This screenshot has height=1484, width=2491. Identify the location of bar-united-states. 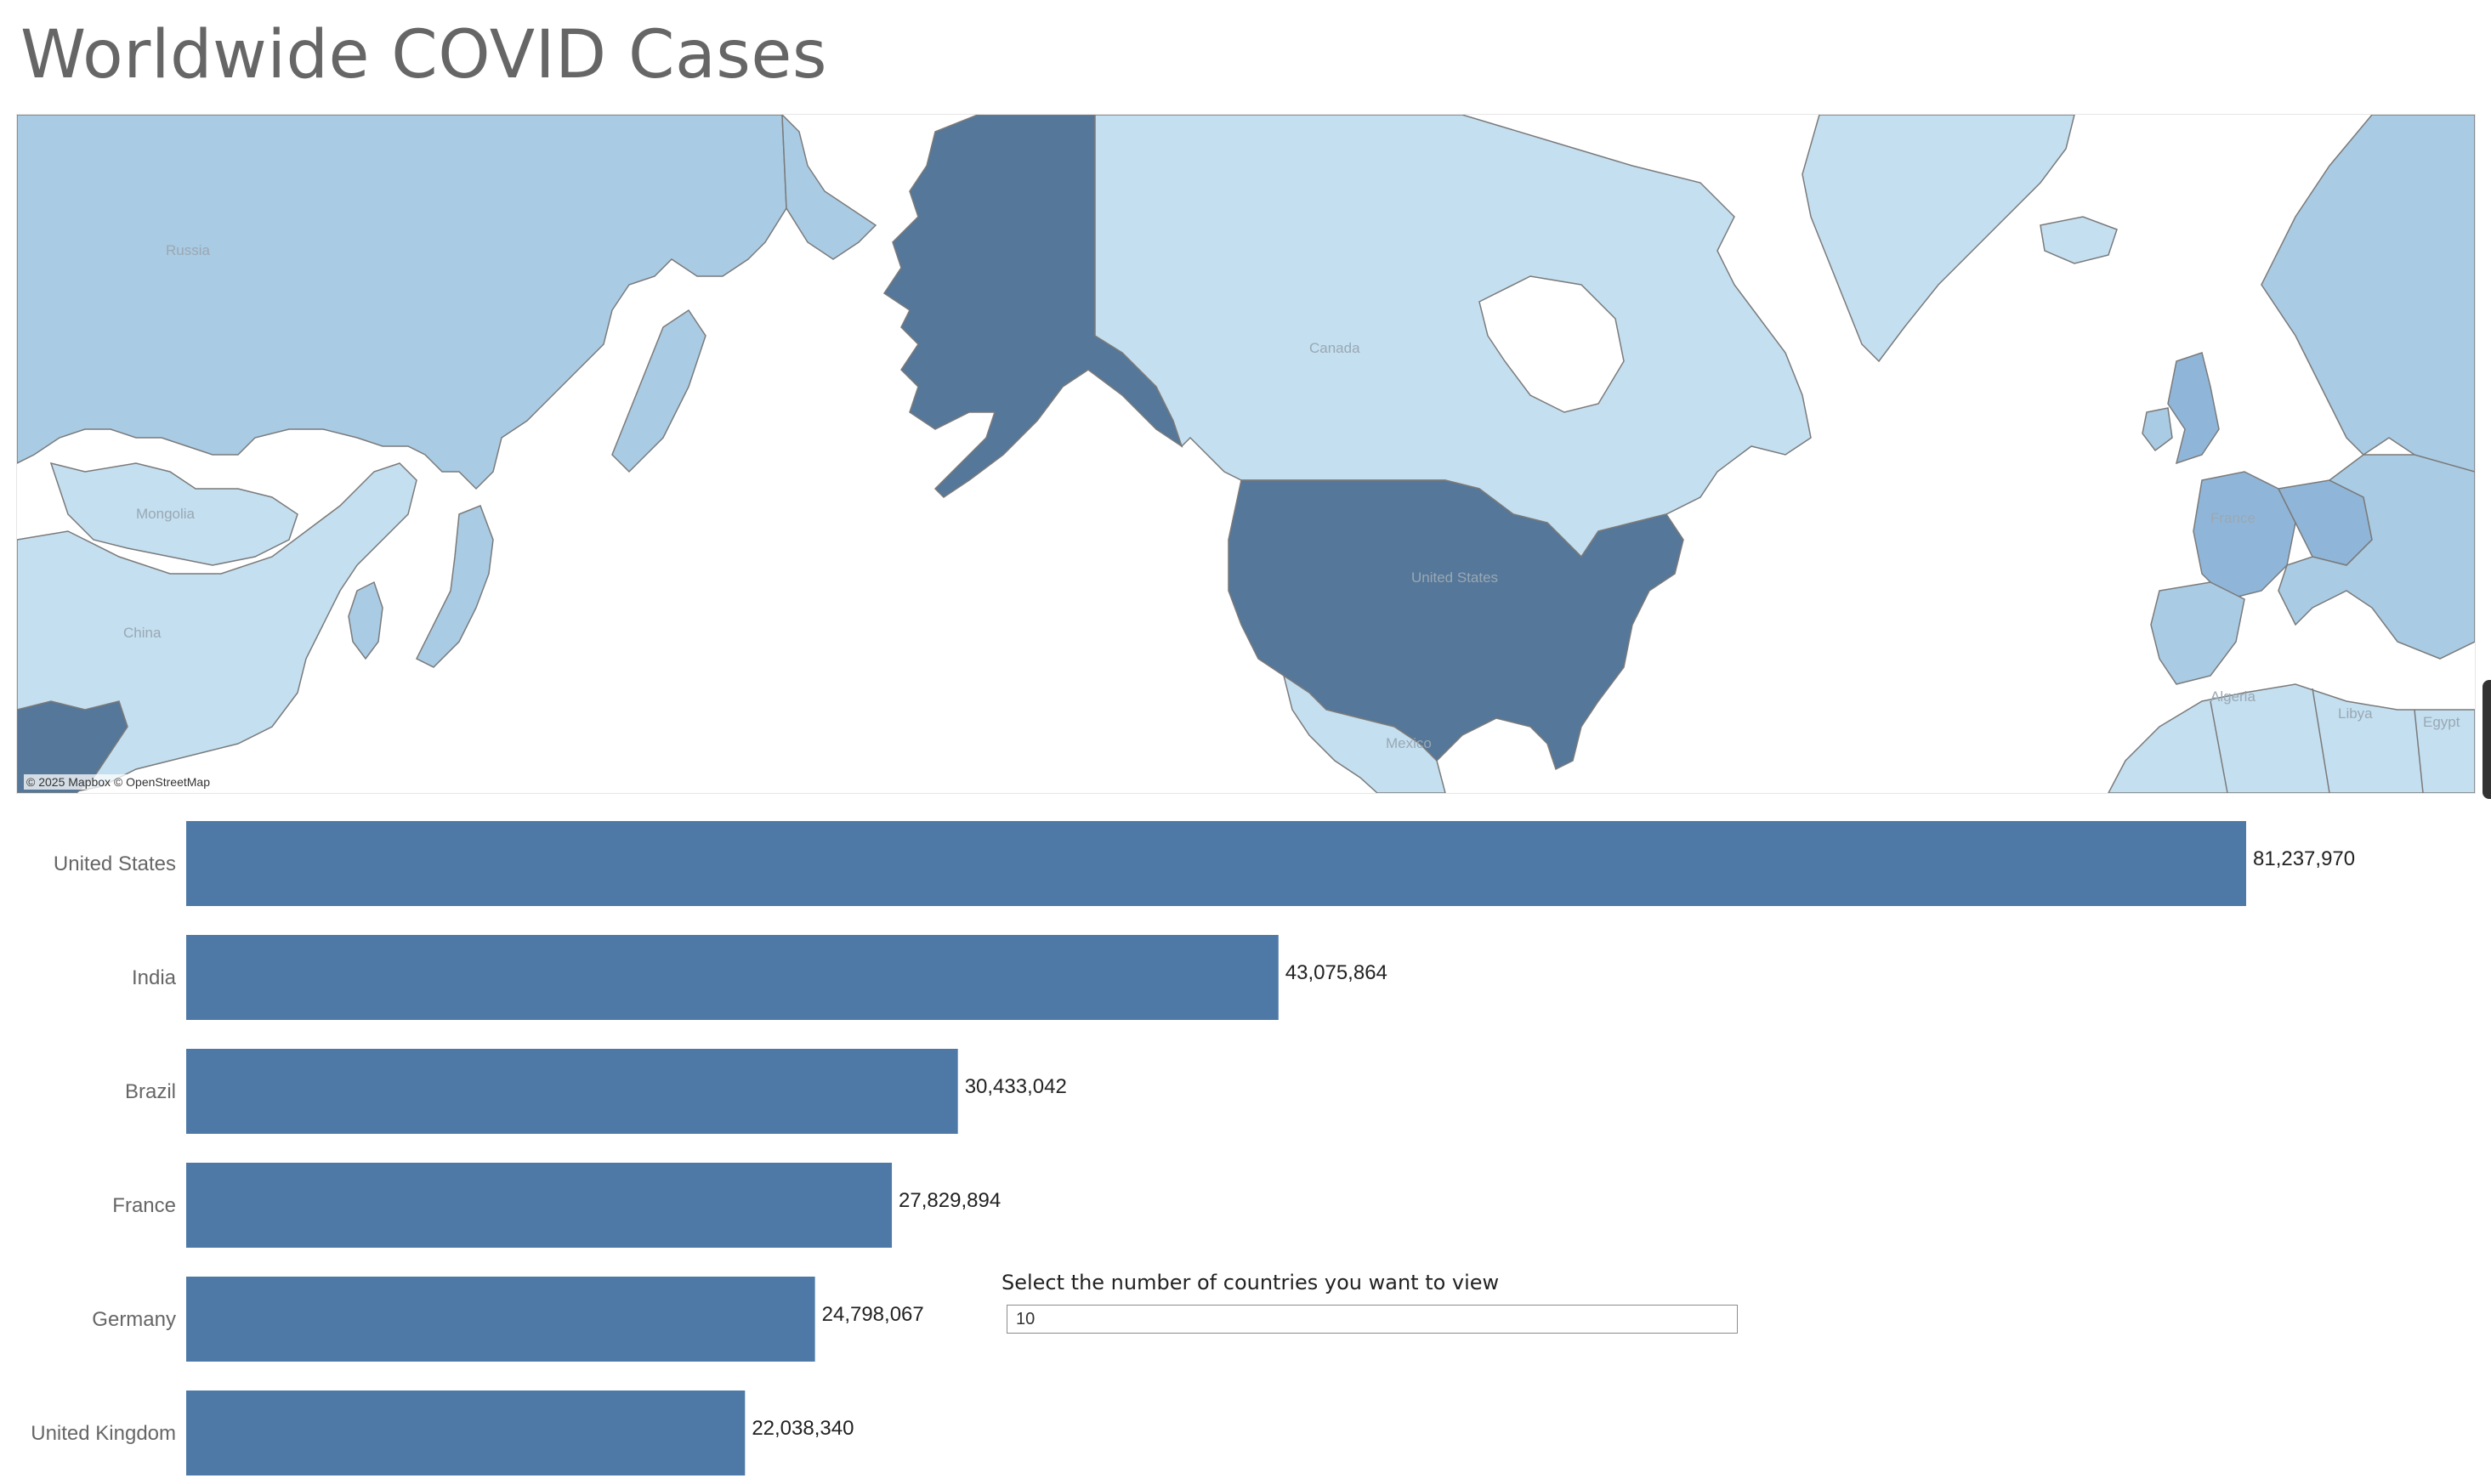
(1216, 863).